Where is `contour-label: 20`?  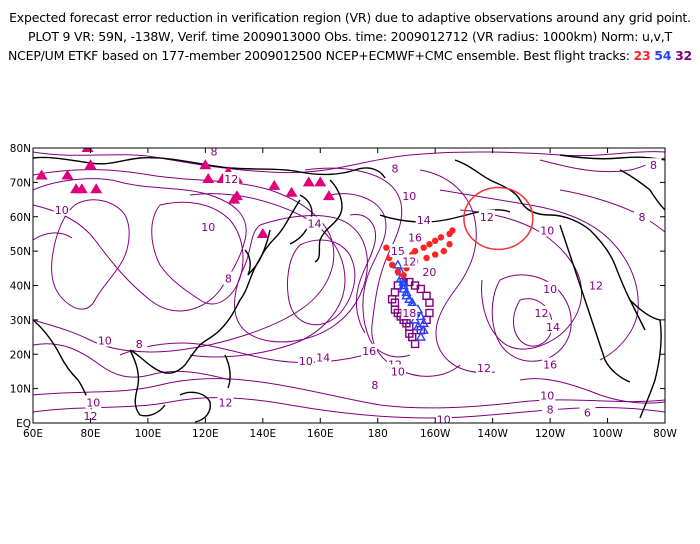
contour-label: 20 is located at coordinates (429, 272).